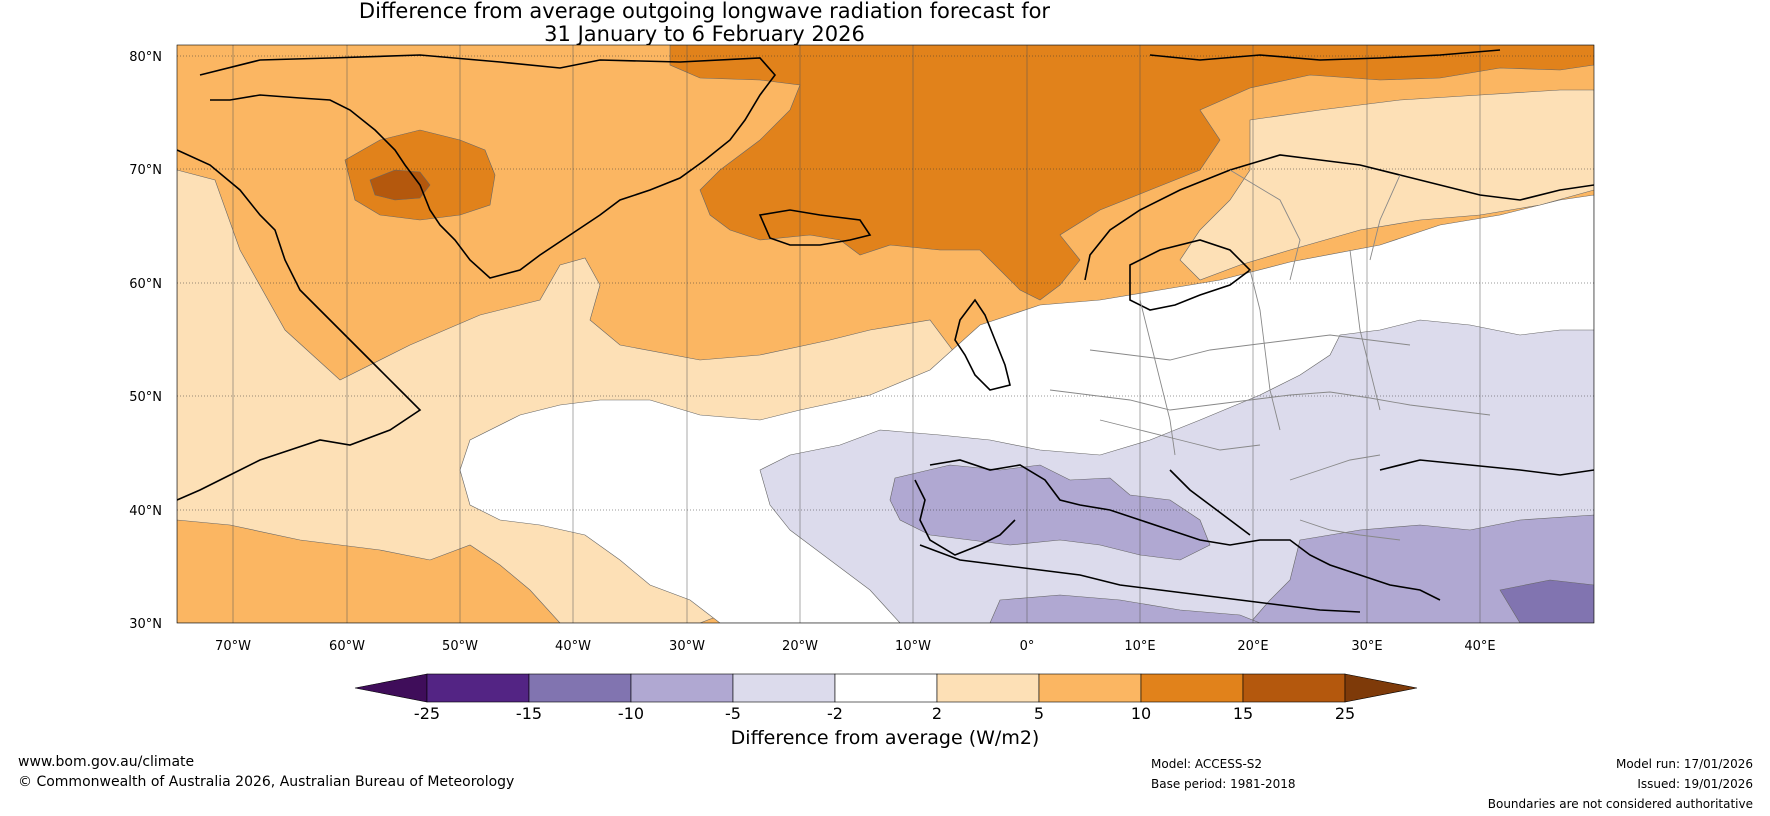  Describe the element at coordinates (460, 646) in the screenshot. I see `lon-label-50w: 50°W` at that location.